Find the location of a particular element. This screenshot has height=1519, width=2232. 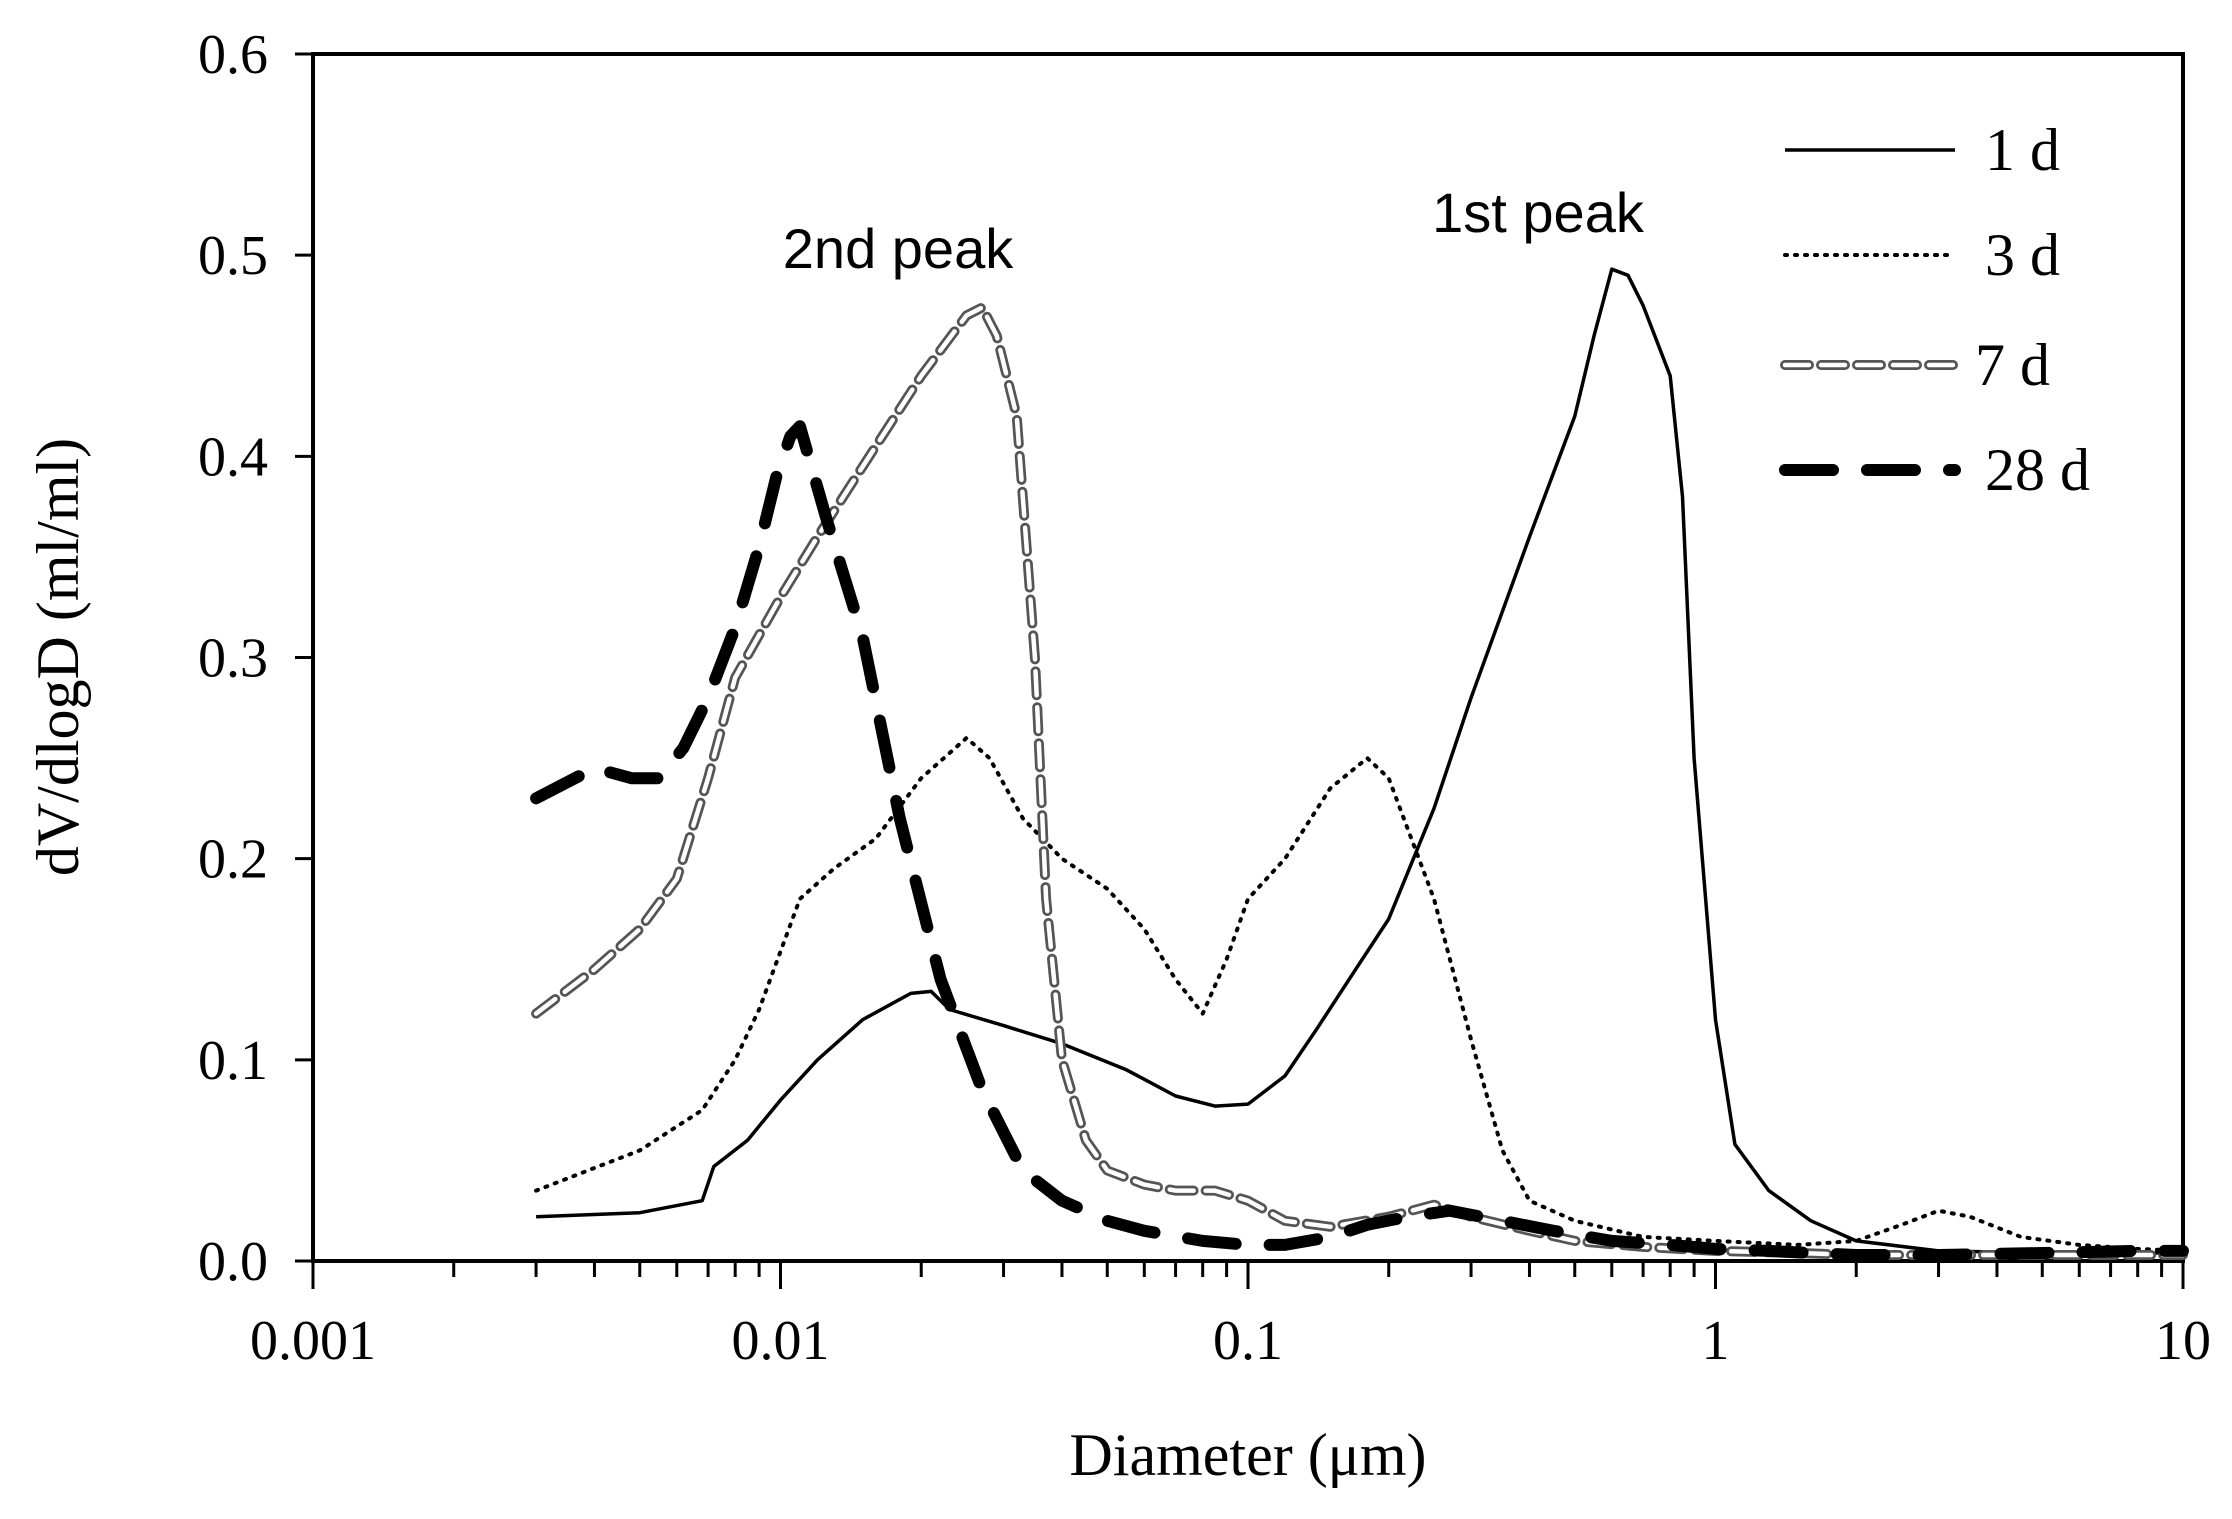

x-tick-label: 0.1 is located at coordinates (1248, 1341).